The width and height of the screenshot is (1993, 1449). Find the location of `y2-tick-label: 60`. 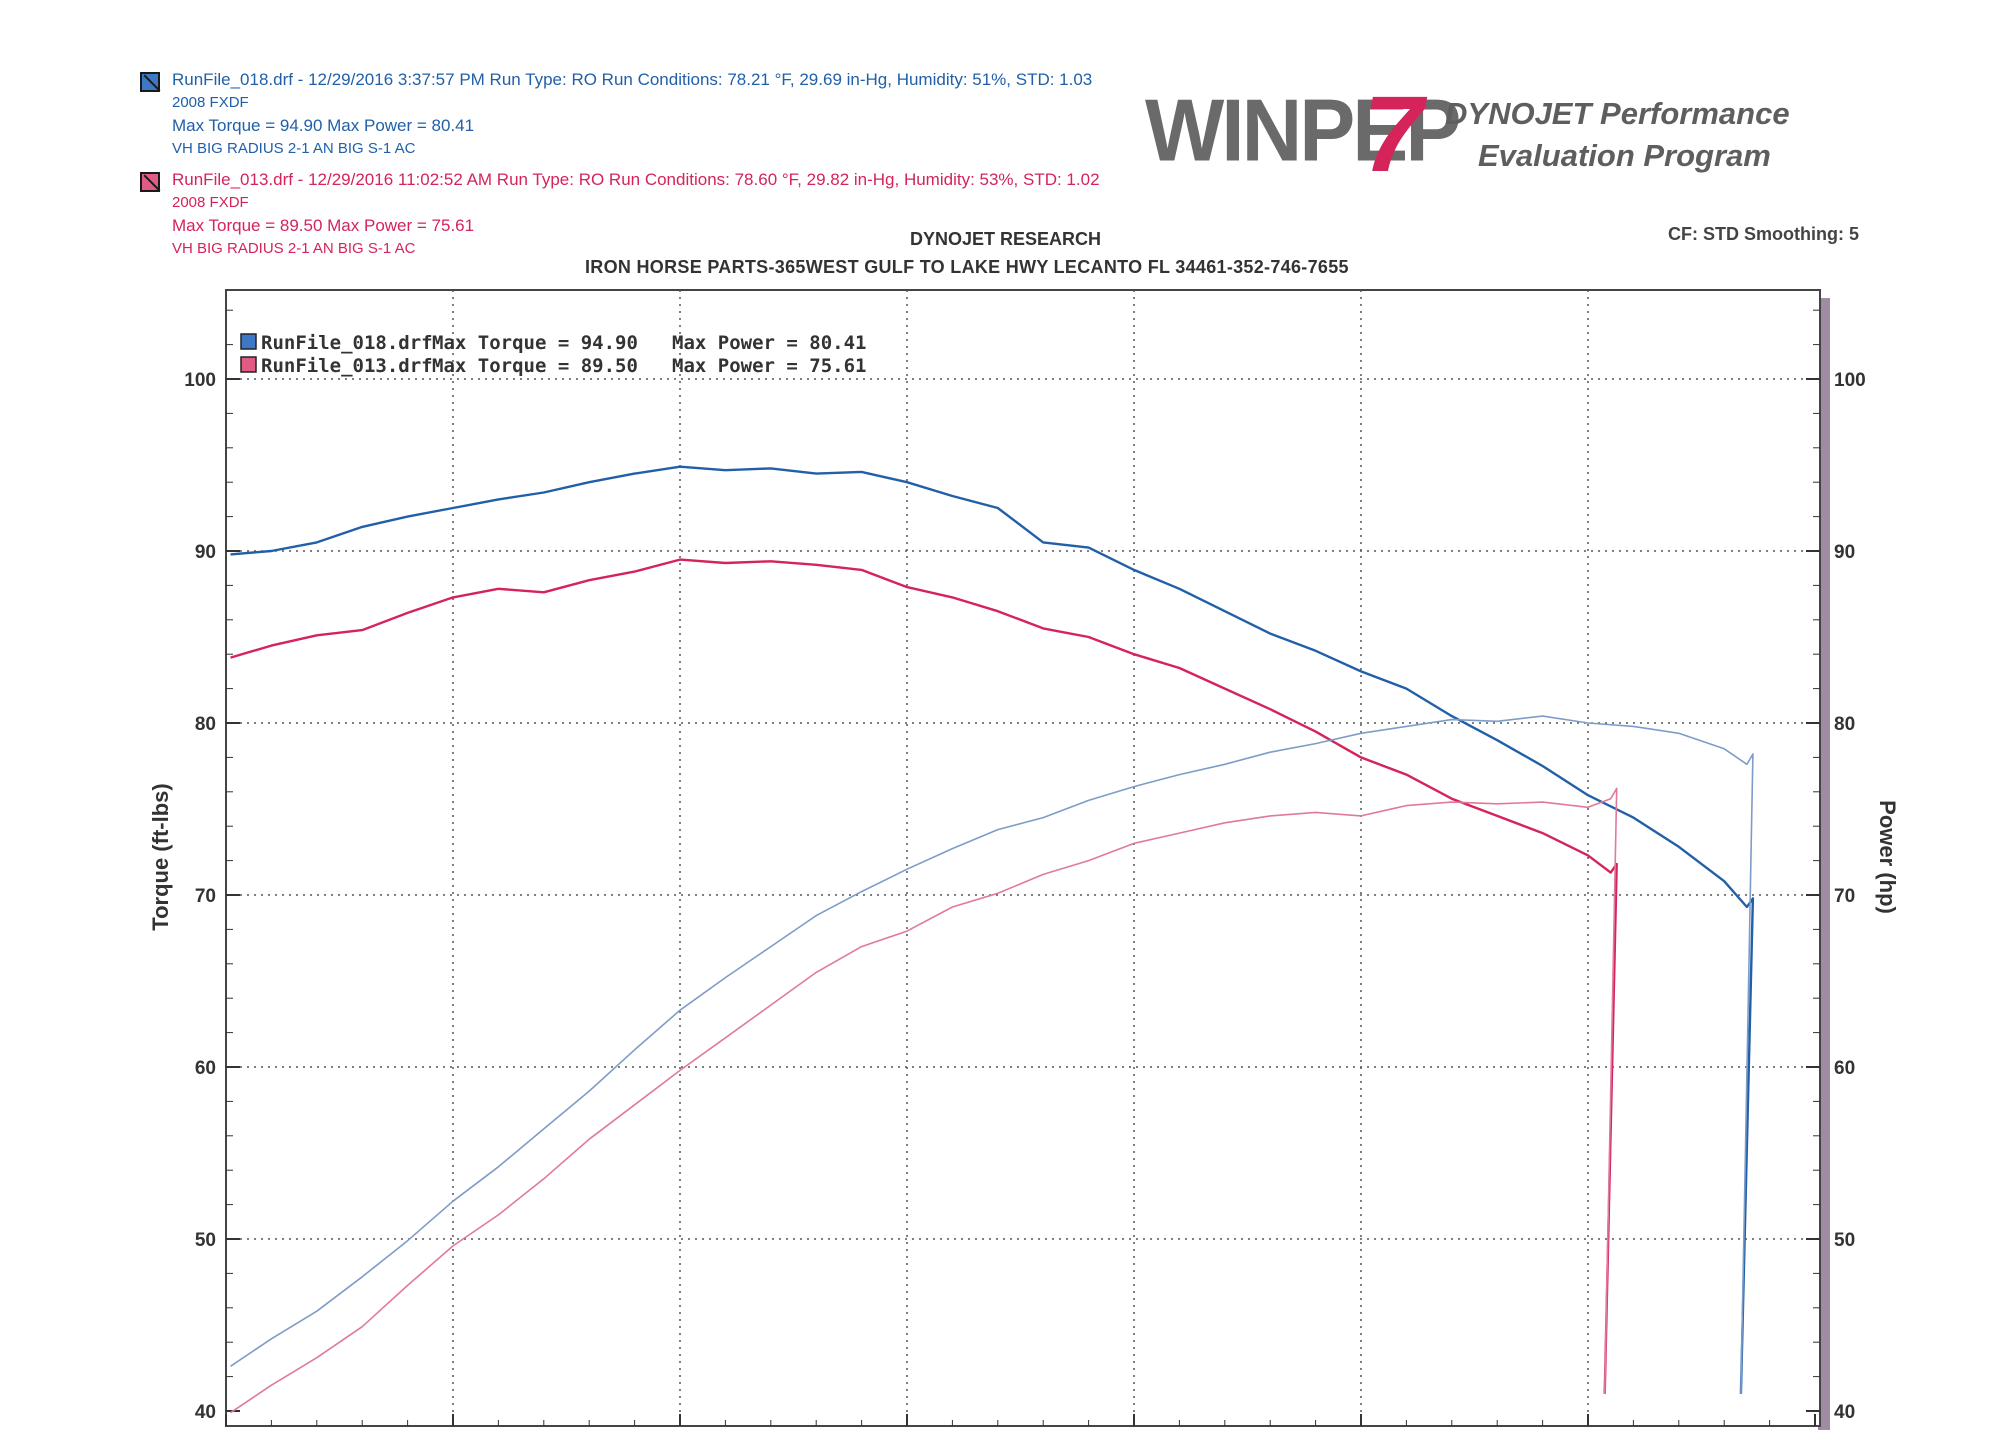

y2-tick-label: 60 is located at coordinates (1844, 1068).